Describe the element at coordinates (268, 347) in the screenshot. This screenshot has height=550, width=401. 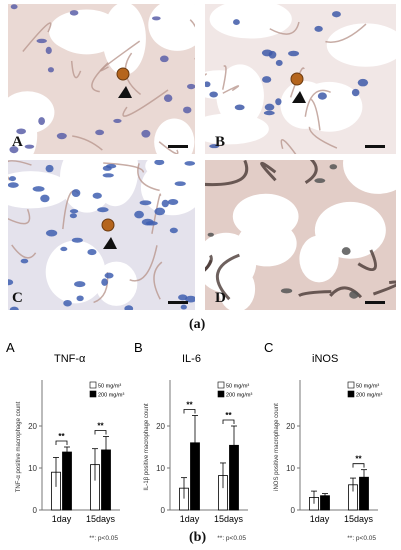
I see `chart-panel-label: C` at that location.